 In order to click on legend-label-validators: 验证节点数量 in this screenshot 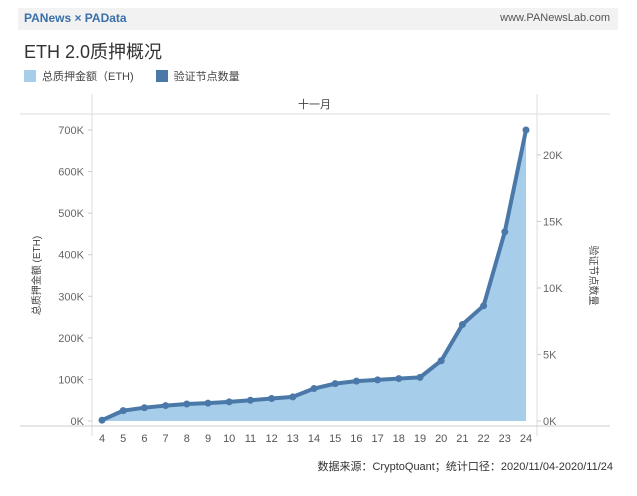, I will do `click(206, 77)`.